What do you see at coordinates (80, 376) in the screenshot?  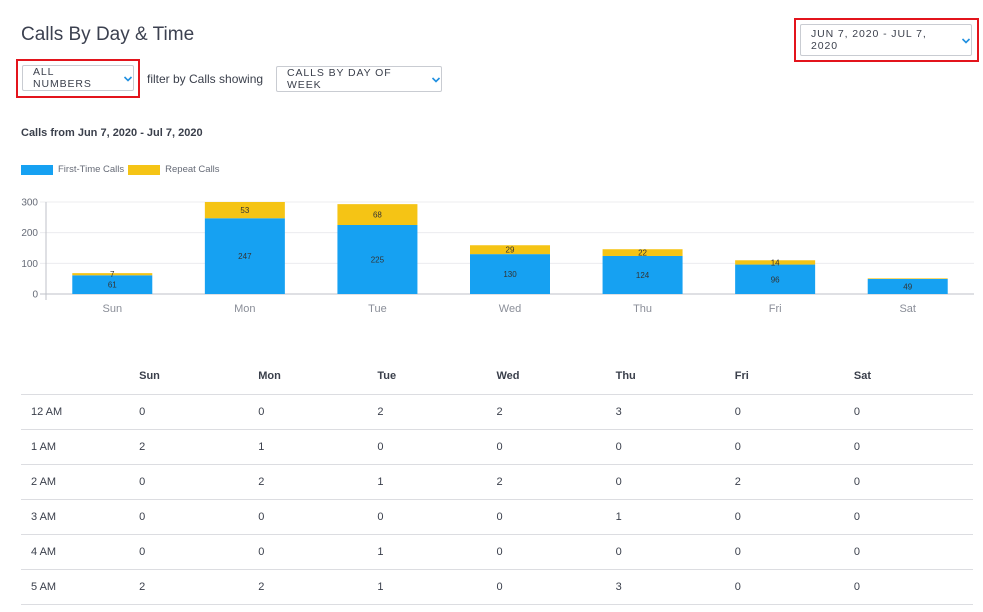 I see `table-header` at bounding box center [80, 376].